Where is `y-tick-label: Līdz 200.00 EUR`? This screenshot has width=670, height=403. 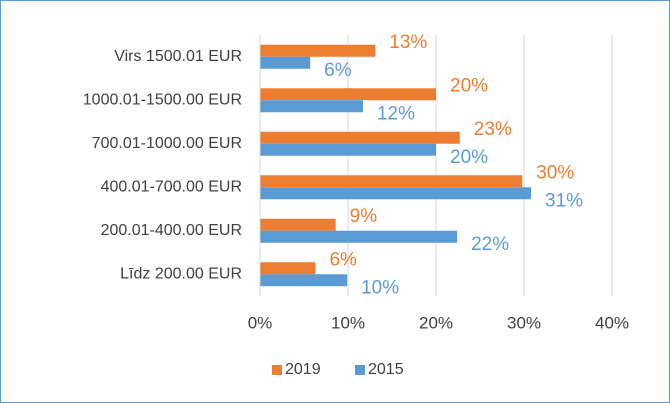 y-tick-label: Līdz 200.00 EUR is located at coordinates (181, 273).